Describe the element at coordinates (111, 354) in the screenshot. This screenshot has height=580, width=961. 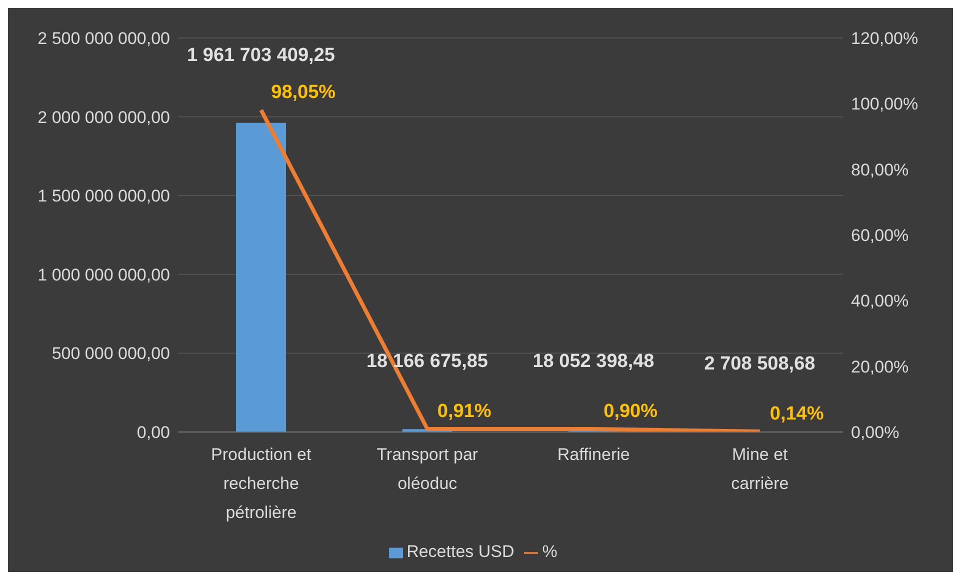
I see `y-tick-label: 500 000 000,00` at that location.